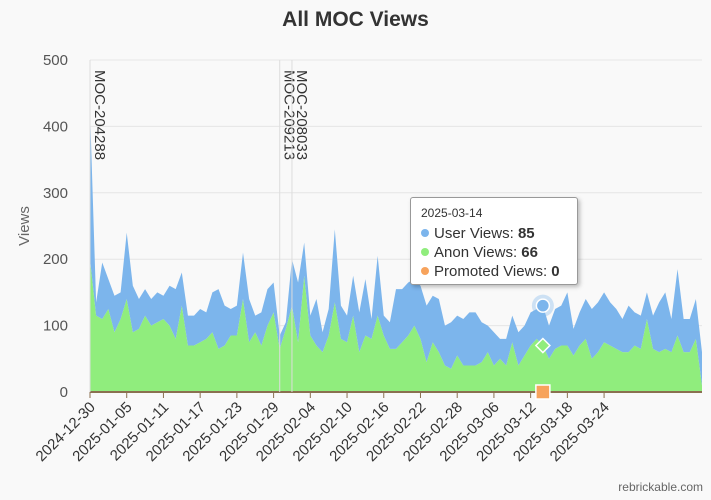  Describe the element at coordinates (526, 233) in the screenshot. I see `tooltip-user-value: 85` at that location.